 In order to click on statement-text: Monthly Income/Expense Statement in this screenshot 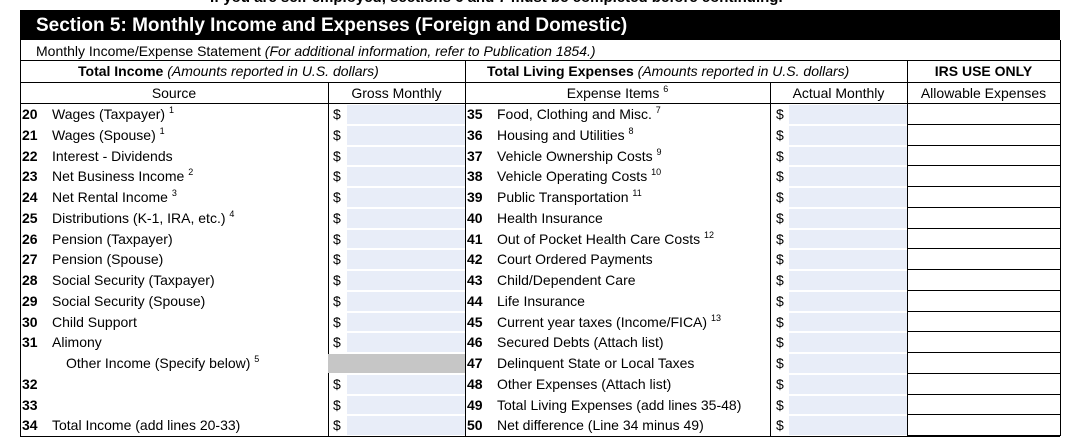, I will do `click(148, 51)`.